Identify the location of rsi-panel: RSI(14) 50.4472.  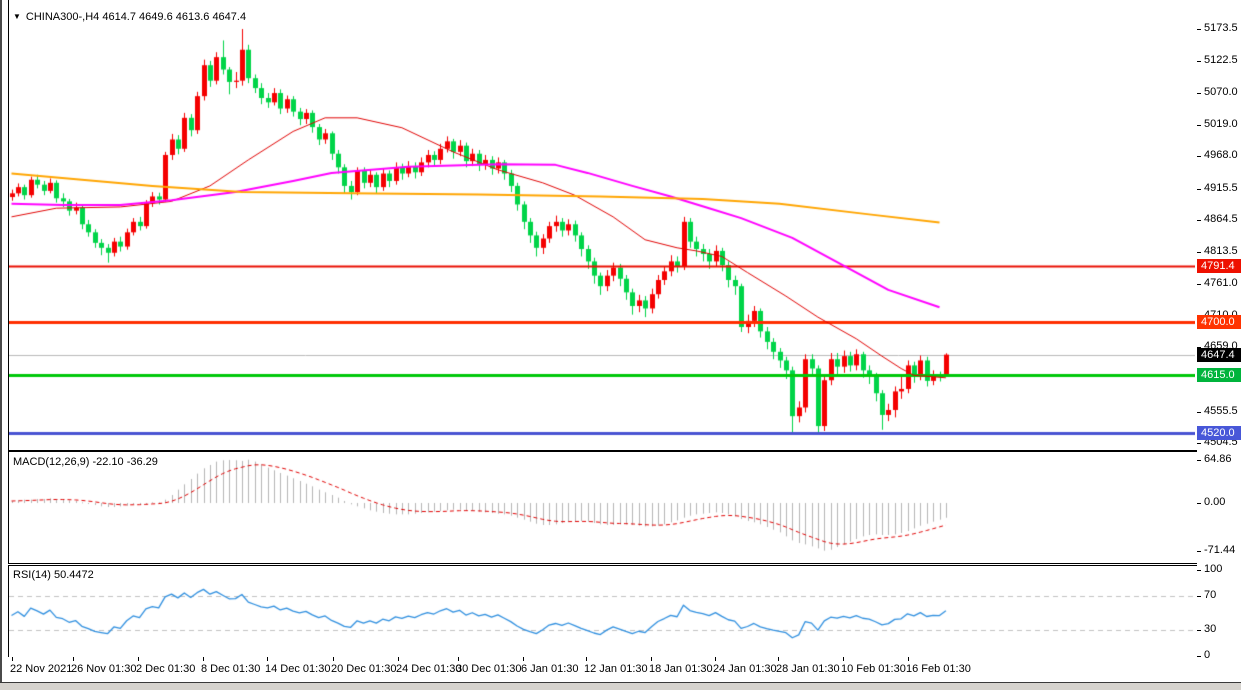
(603, 611).